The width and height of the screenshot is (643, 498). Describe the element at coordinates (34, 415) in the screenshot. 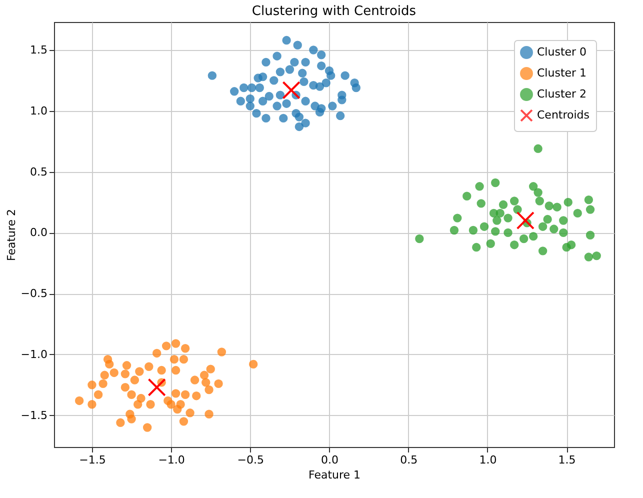

I see `y-tick-label: −1.5` at that location.